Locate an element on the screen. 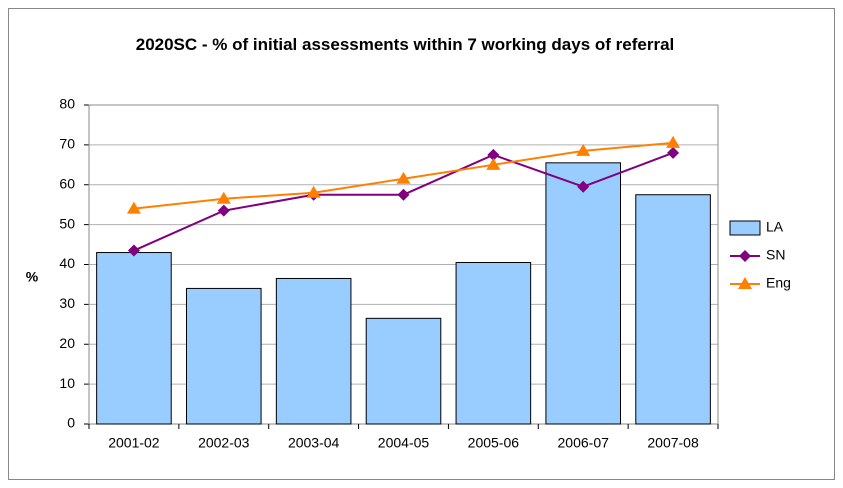 Image resolution: width=843 pixels, height=488 pixels. y-axis-label: % is located at coordinates (32, 277).